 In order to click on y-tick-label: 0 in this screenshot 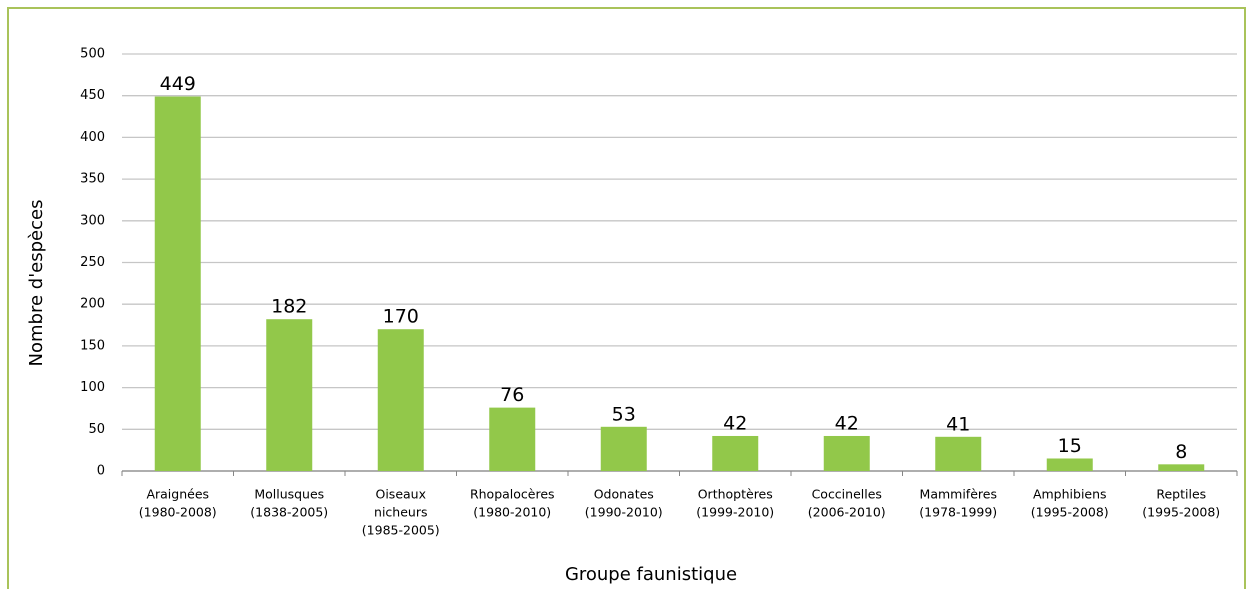, I will do `click(101, 471)`.